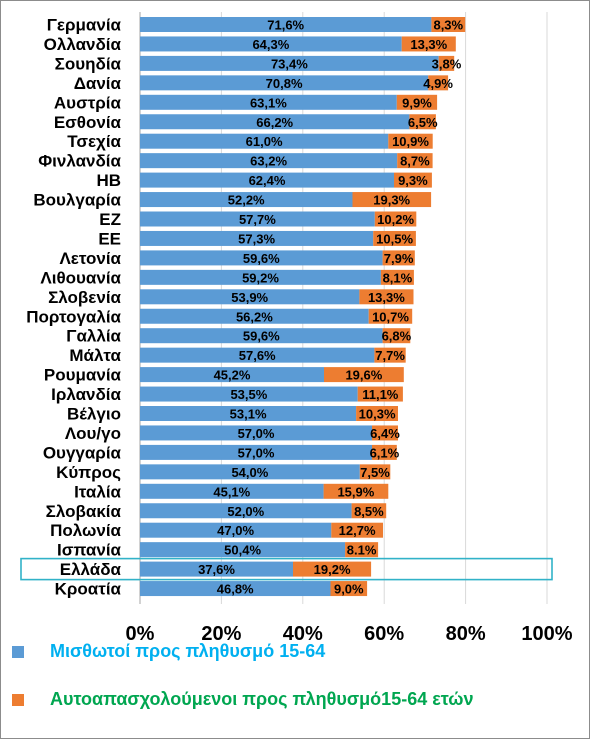  Describe the element at coordinates (357, 530) in the screenshot. I see `data-label-self-employed: 12,7%` at that location.